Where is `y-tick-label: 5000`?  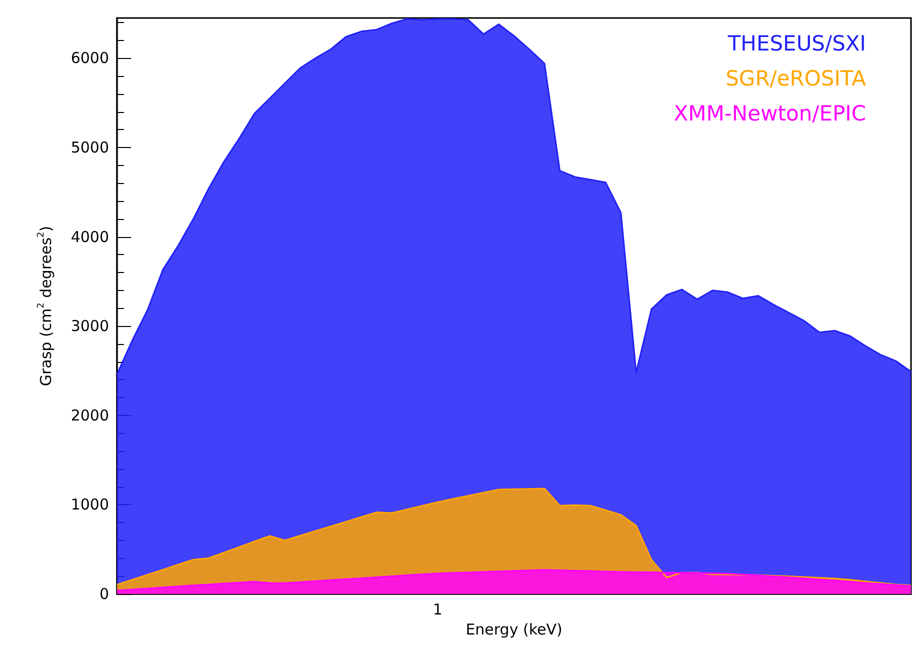
y-tick-label: 5000 is located at coordinates (89, 147).